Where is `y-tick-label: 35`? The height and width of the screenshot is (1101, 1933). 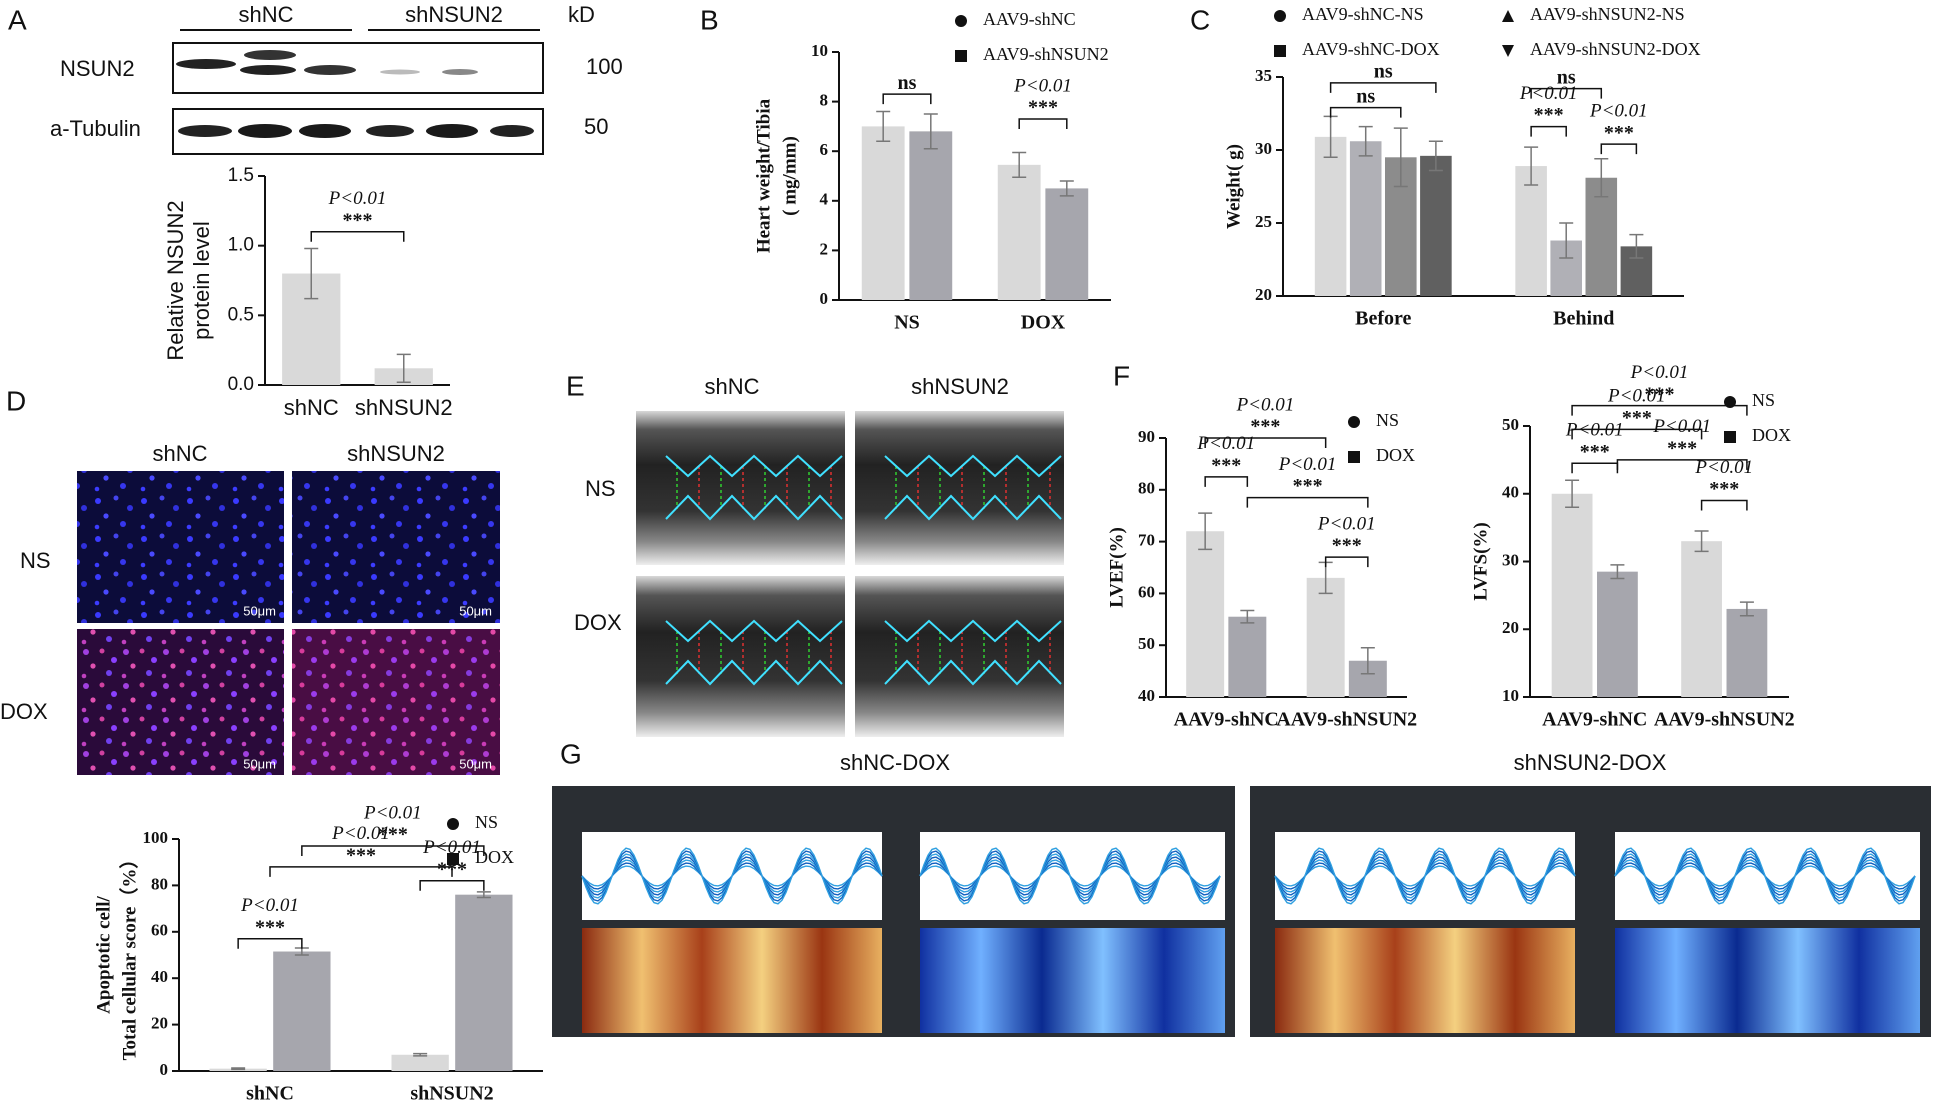
y-tick-label: 35 is located at coordinates (1263, 75).